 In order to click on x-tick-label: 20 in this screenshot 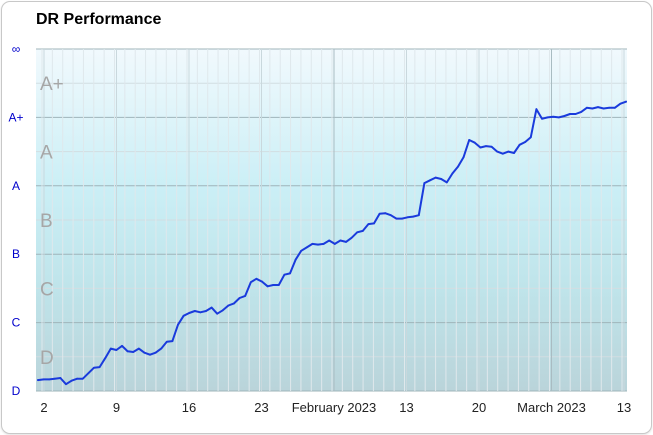, I will do `click(479, 407)`.